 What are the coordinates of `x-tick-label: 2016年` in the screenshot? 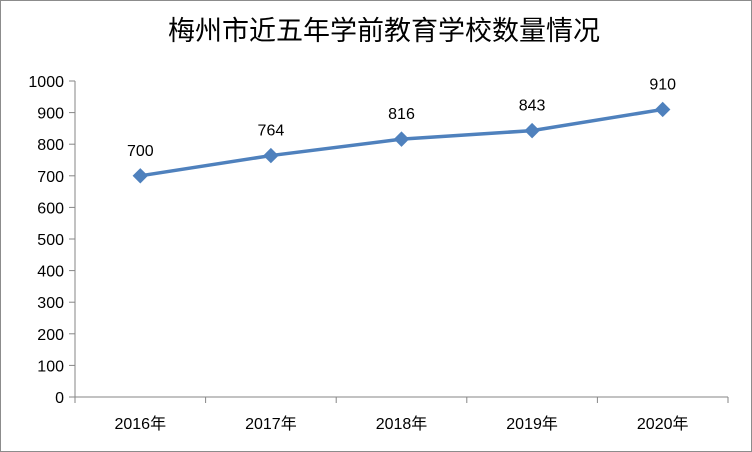 It's located at (140, 424).